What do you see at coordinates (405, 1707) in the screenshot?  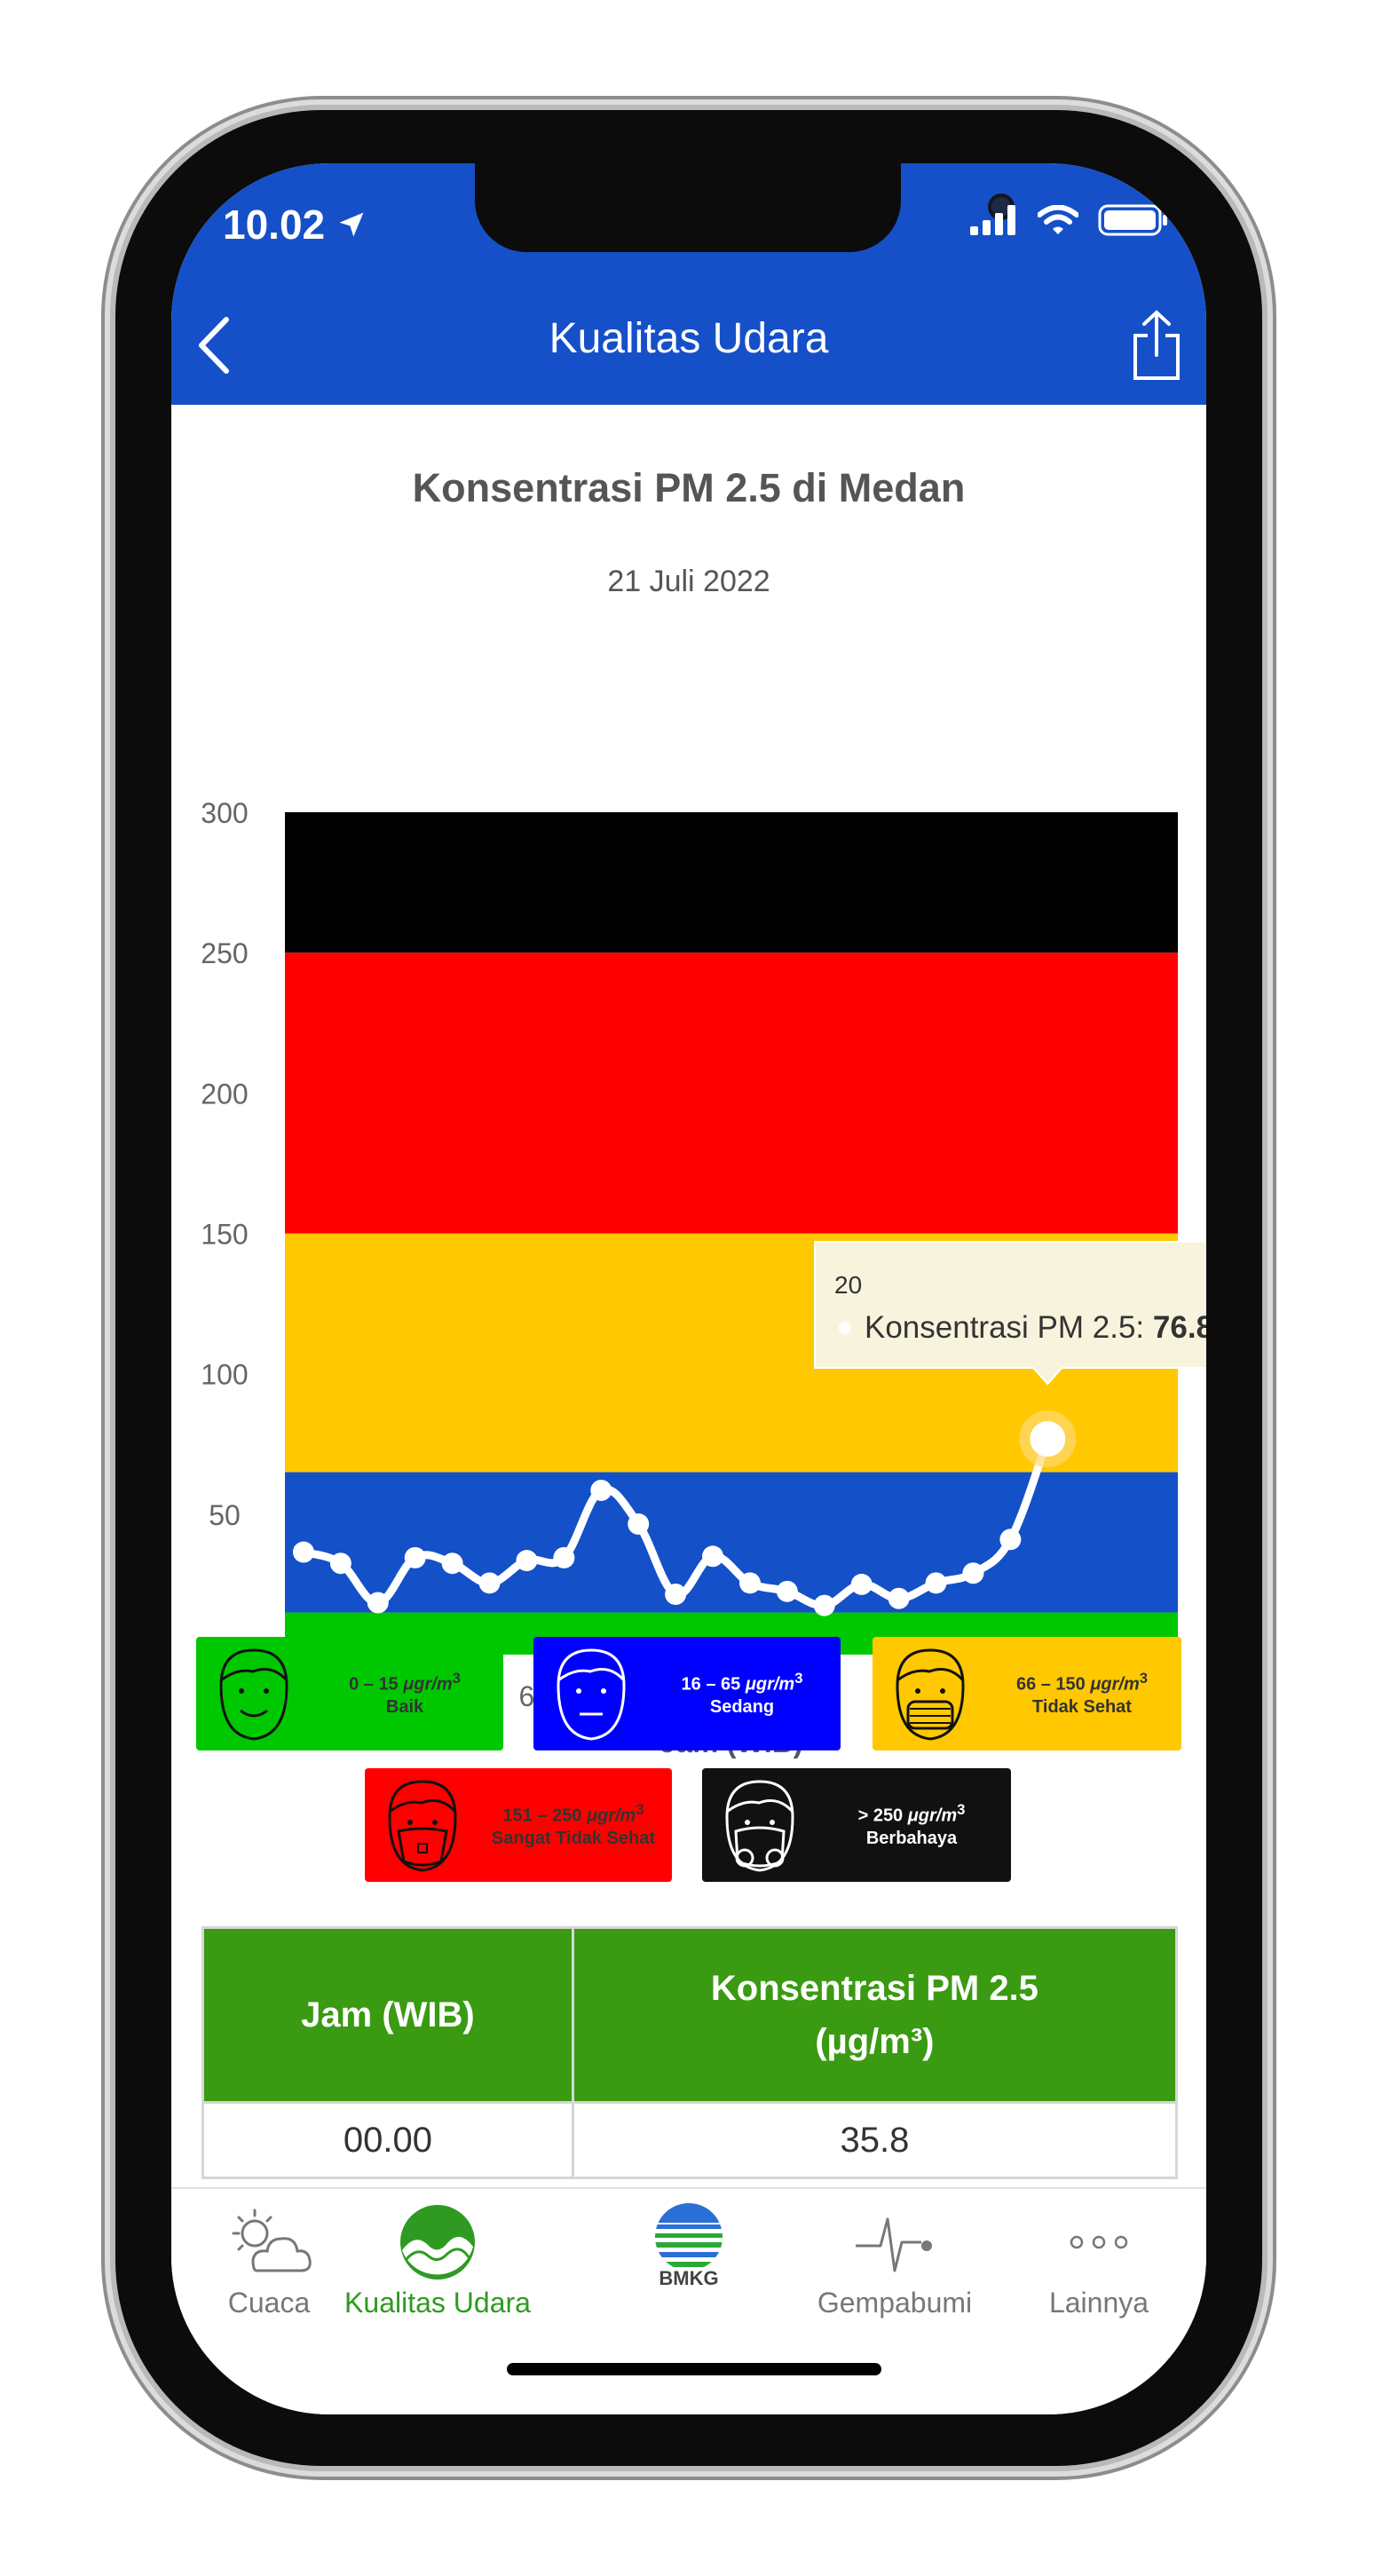 I see `legend-label: Baik` at bounding box center [405, 1707].